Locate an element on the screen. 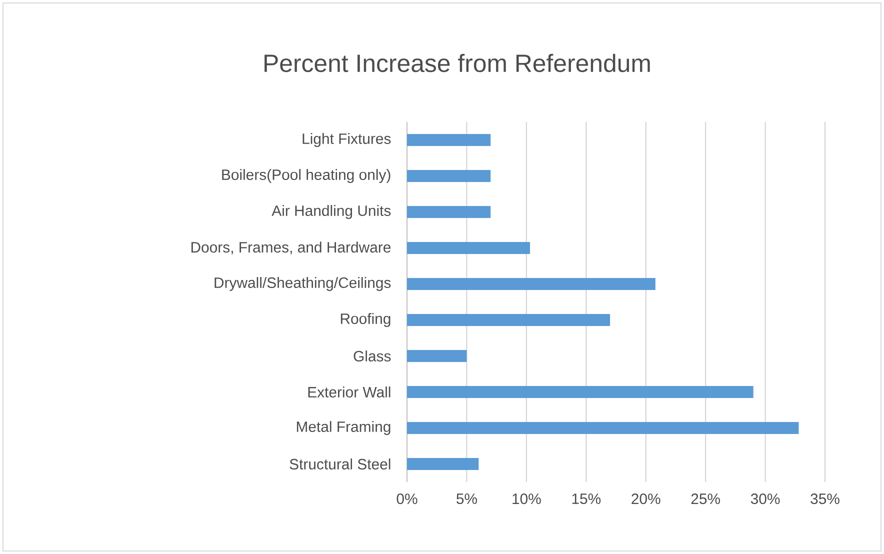 This screenshot has width=884, height=554. y-tick-label: Structural Steel is located at coordinates (340, 464).